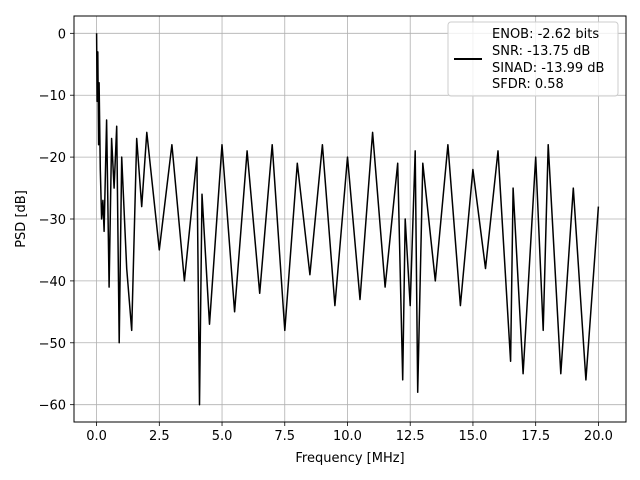 This screenshot has height=480, width=640. What do you see at coordinates (52, 158) in the screenshot?
I see `y-tick-label: −20` at bounding box center [52, 158].